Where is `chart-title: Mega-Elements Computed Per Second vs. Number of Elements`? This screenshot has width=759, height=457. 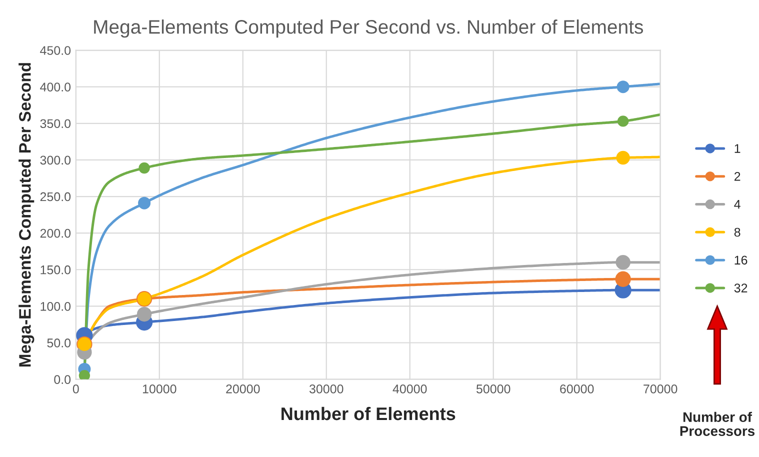 chart-title: Mega-Elements Computed Per Second vs. Number of Elements is located at coordinates (369, 29).